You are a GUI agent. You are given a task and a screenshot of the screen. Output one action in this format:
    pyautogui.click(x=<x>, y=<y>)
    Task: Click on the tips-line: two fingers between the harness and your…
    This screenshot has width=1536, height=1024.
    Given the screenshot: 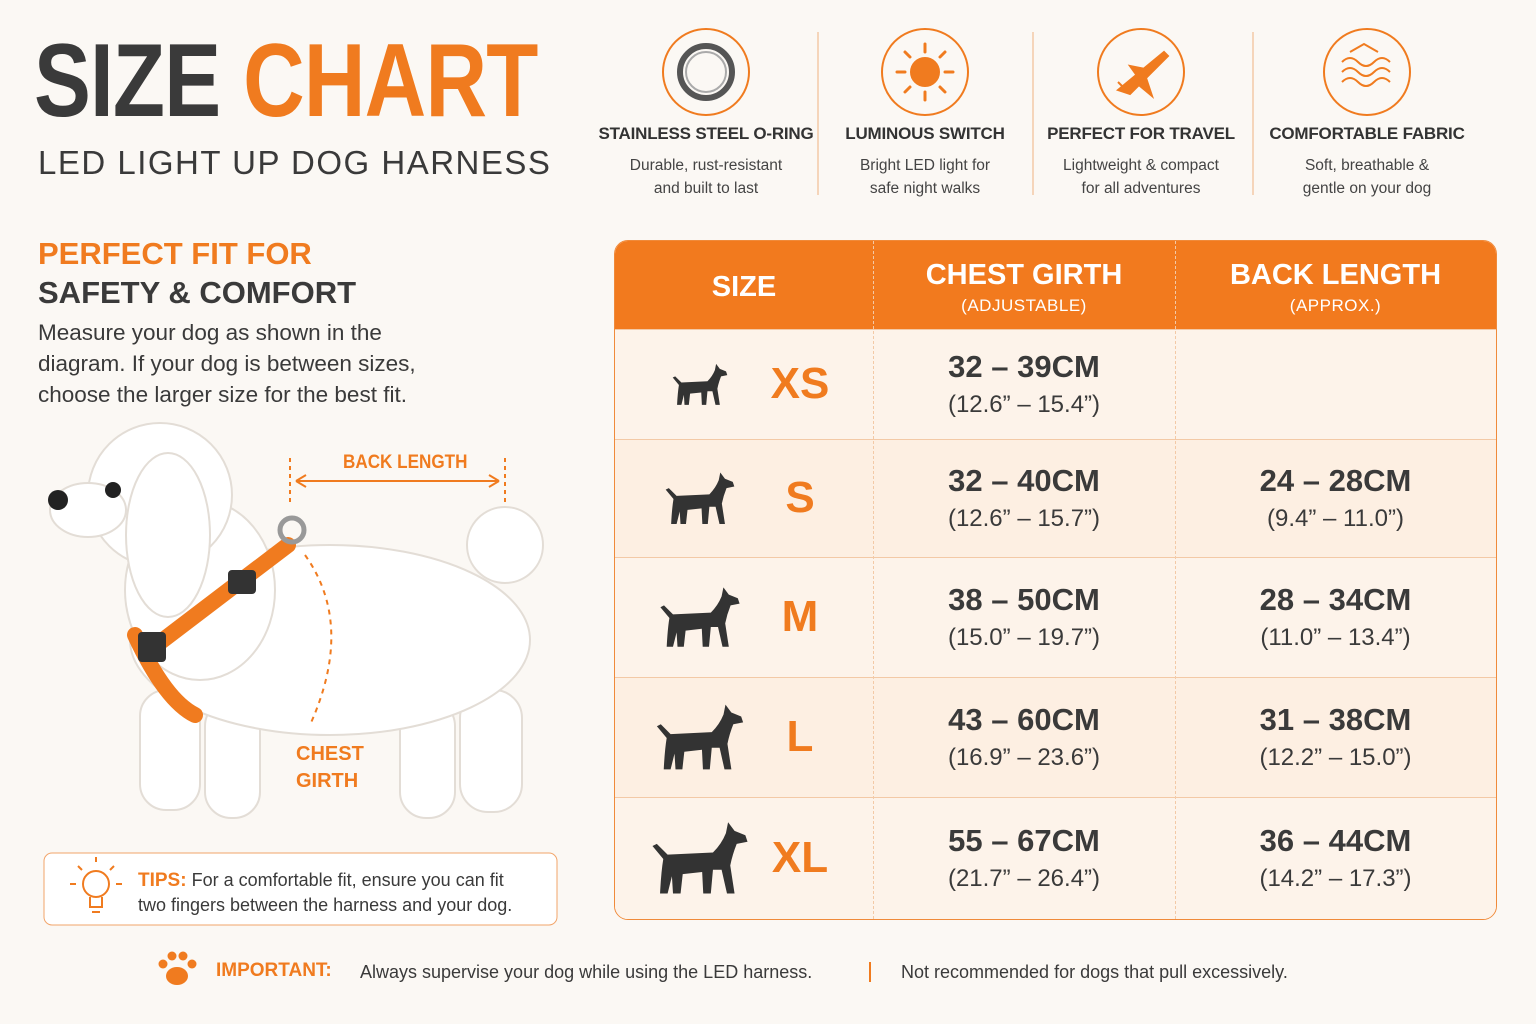 What is the action you would take?
    pyautogui.click(x=325, y=905)
    